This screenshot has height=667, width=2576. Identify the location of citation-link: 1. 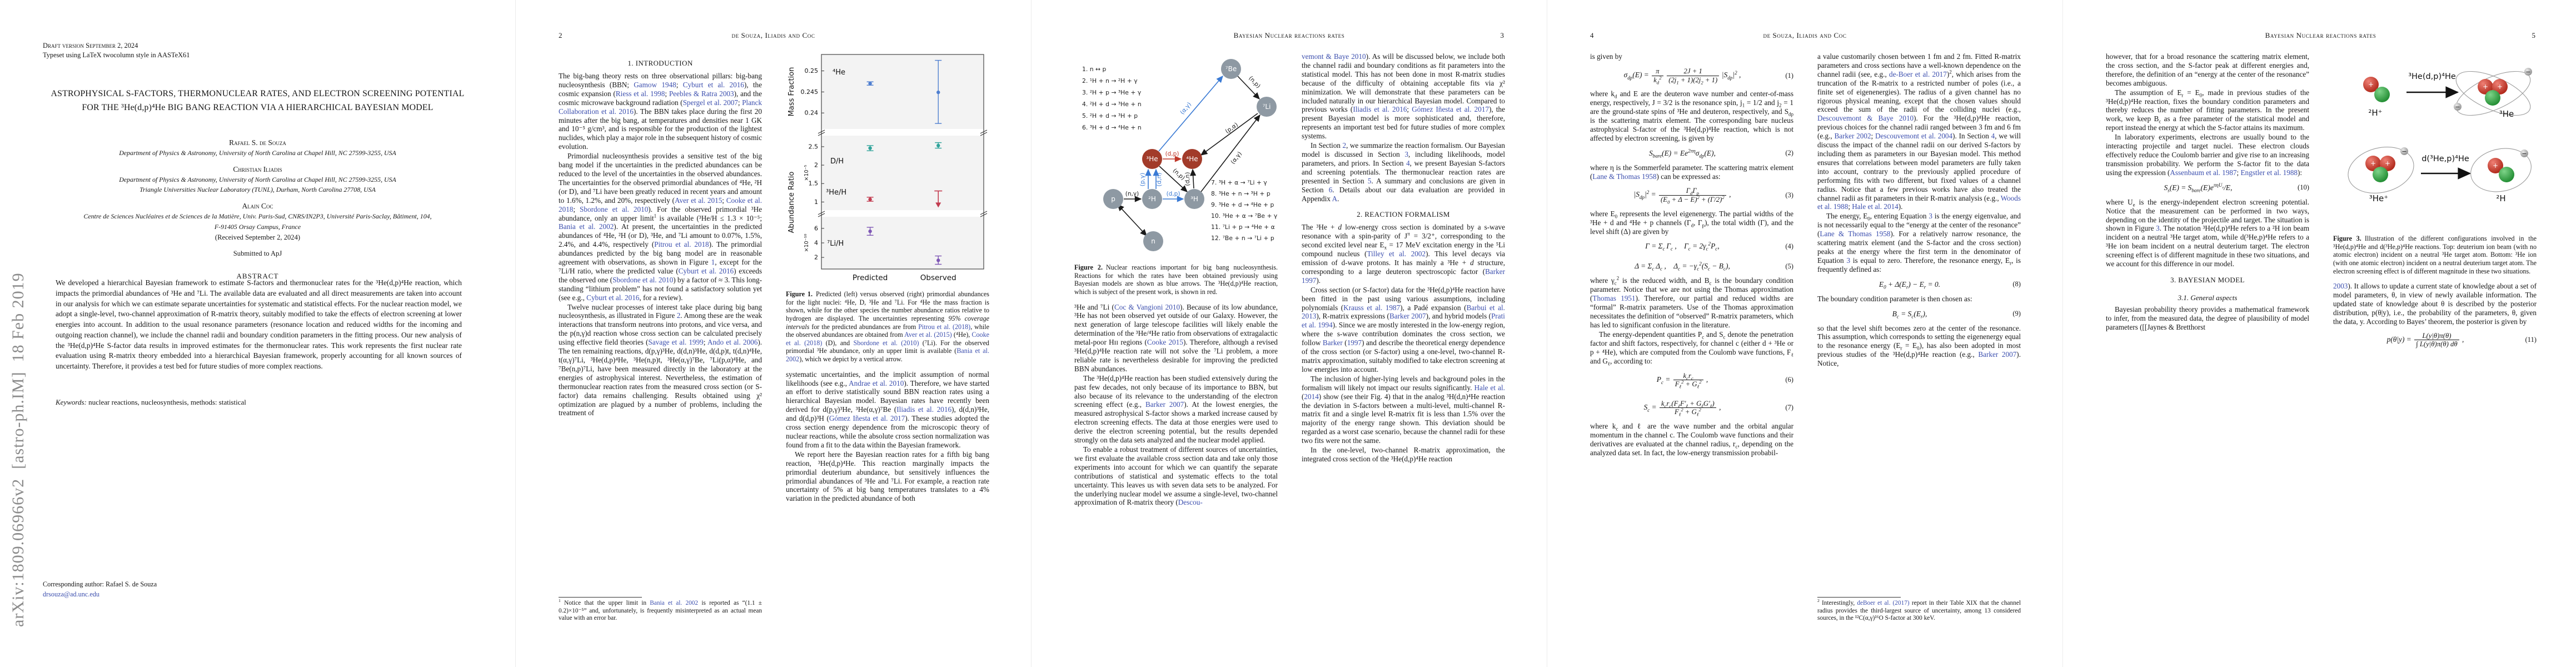
(713, 262).